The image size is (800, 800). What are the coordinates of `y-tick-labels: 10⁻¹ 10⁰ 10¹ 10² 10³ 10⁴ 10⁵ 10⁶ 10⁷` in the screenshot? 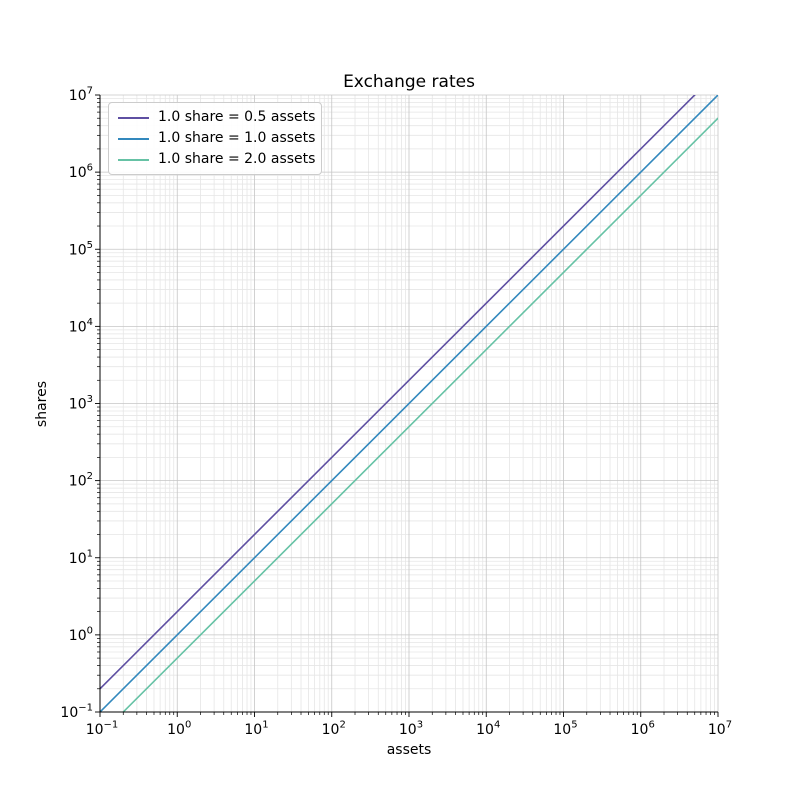 It's located at (76, 404).